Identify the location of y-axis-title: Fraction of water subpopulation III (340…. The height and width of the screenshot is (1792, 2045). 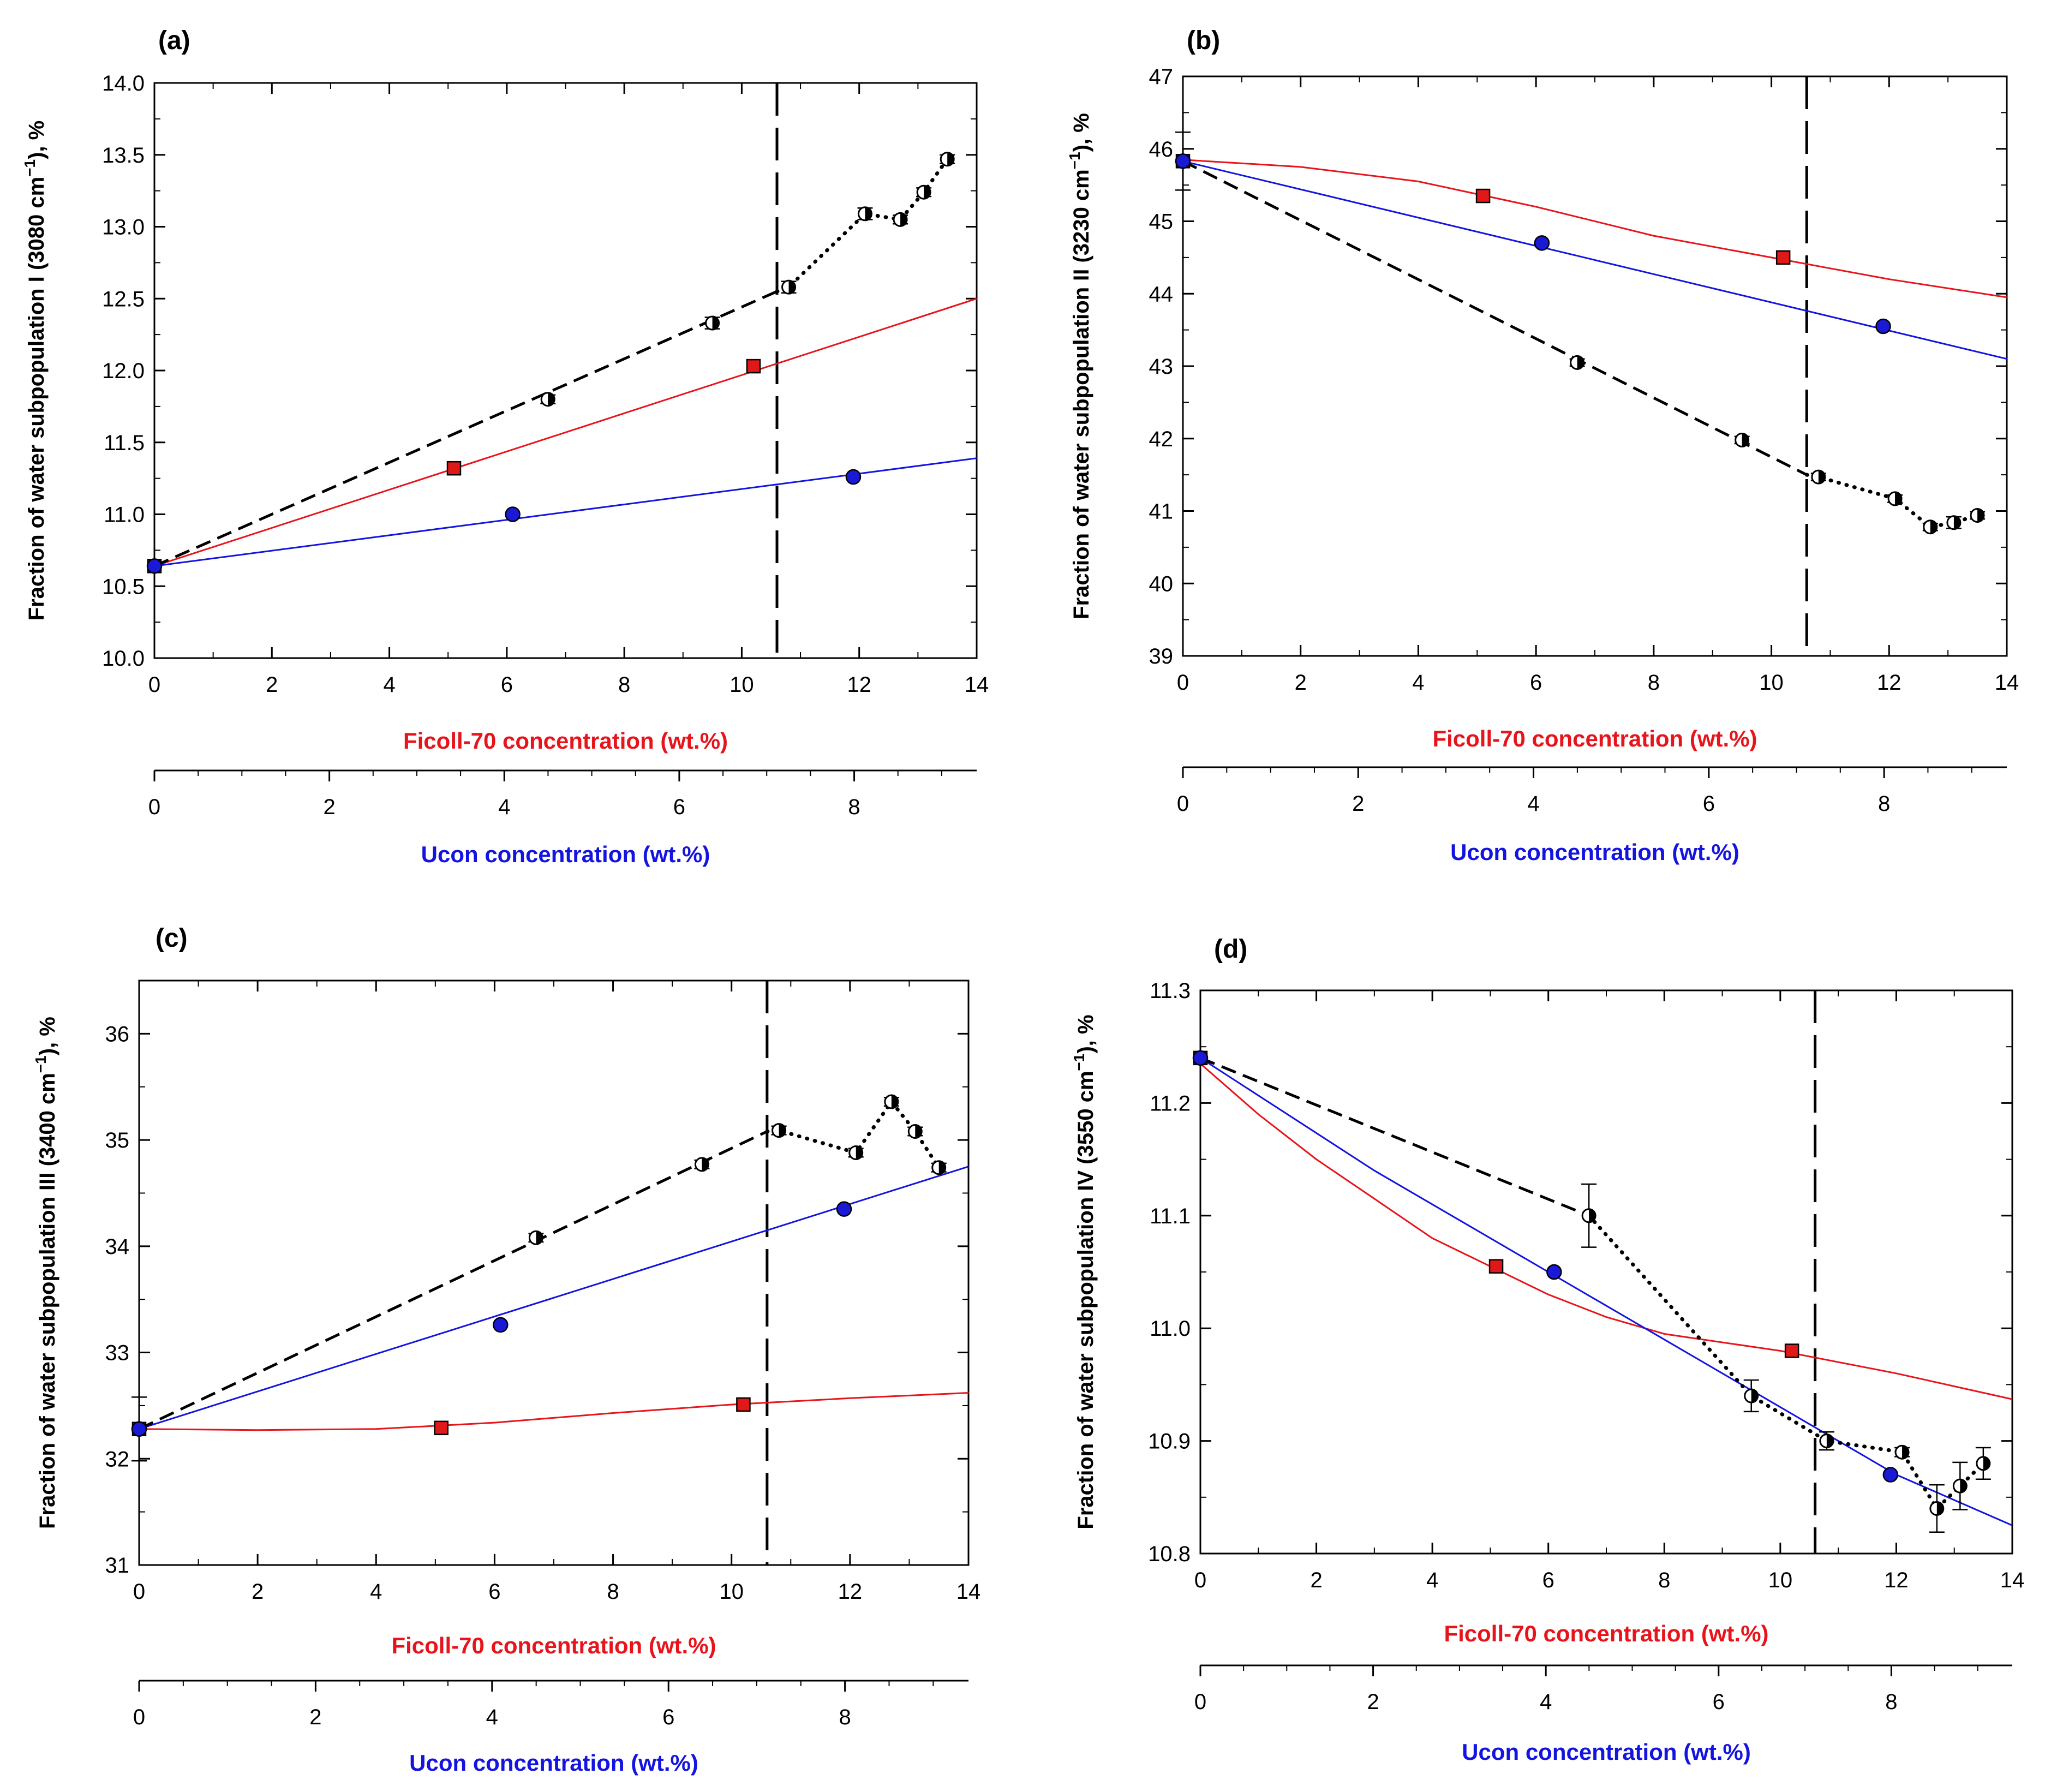
(45, 1273).